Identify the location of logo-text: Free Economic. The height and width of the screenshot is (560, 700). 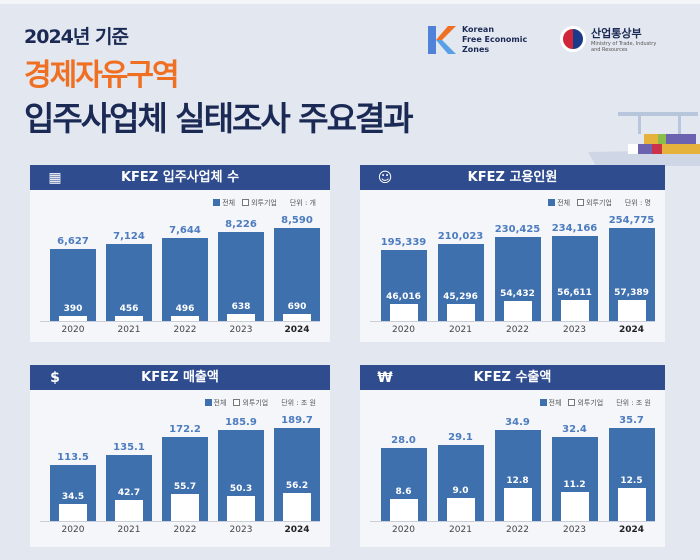
(495, 39).